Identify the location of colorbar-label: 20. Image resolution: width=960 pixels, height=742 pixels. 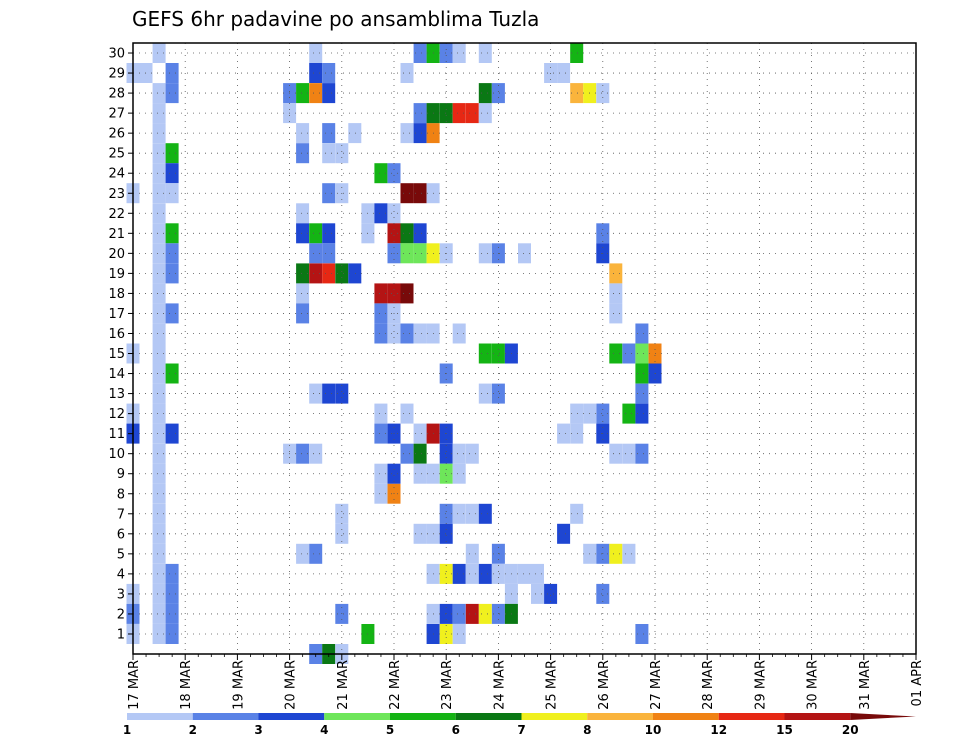
(850, 730).